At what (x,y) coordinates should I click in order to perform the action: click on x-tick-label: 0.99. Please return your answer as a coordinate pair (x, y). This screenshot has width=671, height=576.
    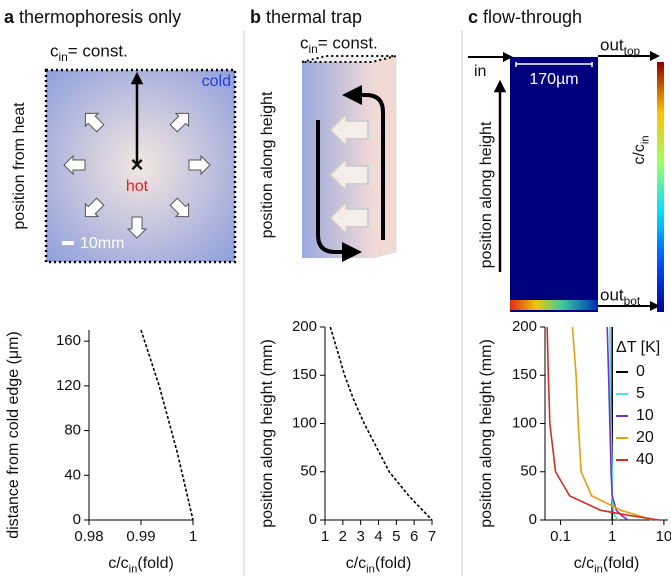
    Looking at the image, I should click on (140, 536).